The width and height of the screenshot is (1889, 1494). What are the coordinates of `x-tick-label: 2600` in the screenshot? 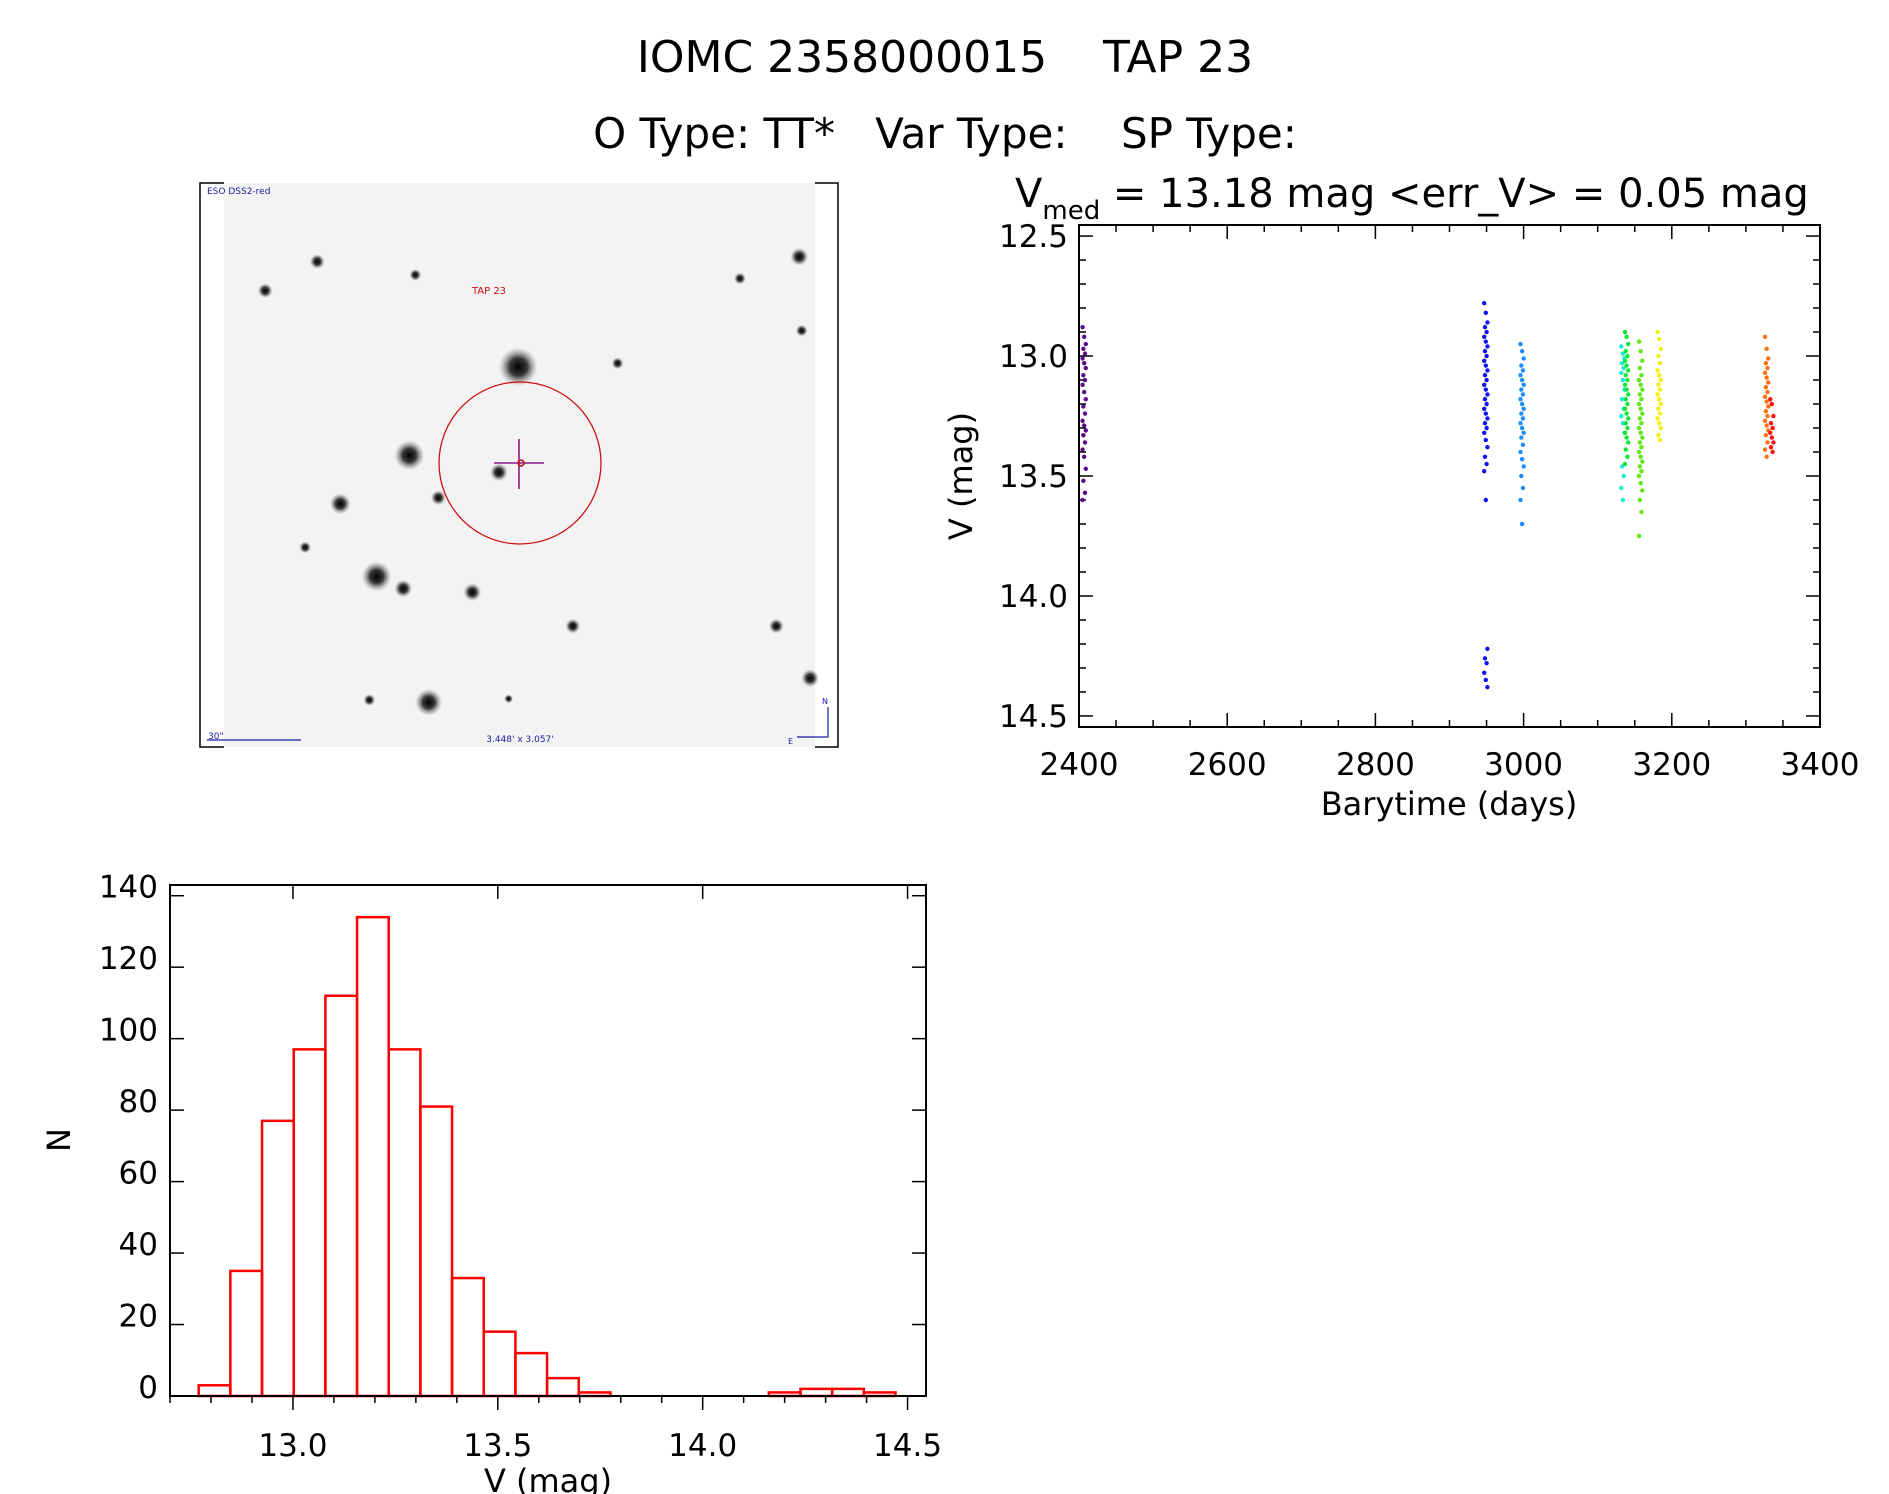 It's located at (1227, 765).